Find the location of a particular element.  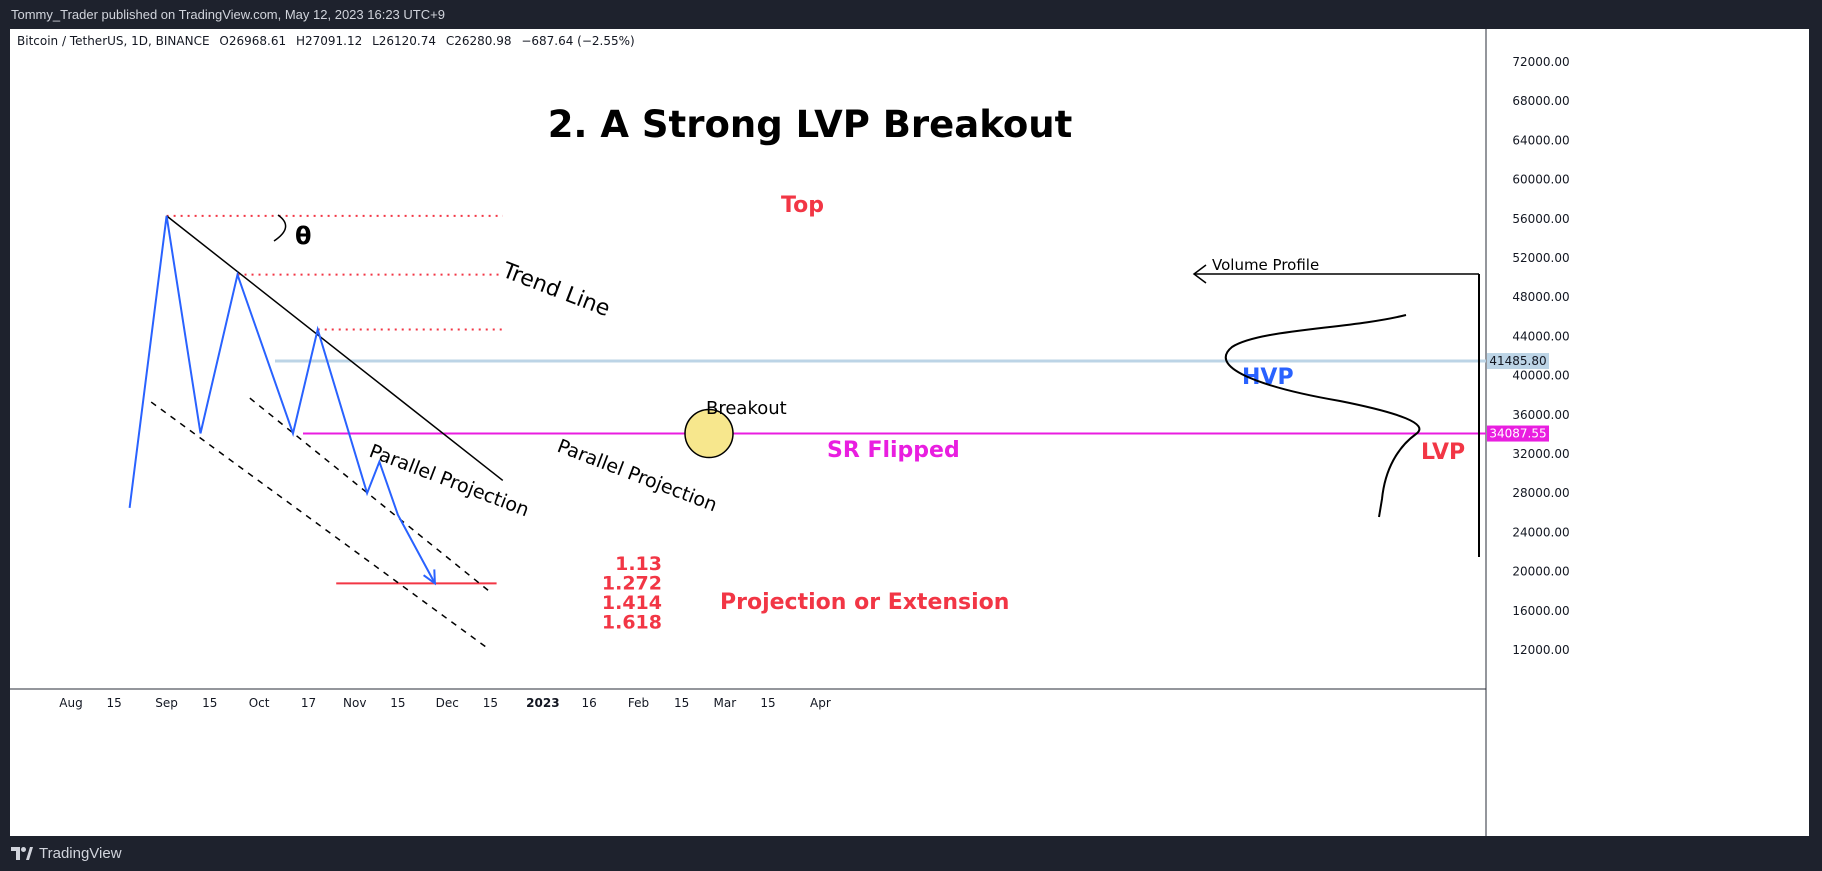

time-axis-tick: Aug is located at coordinates (70, 703).